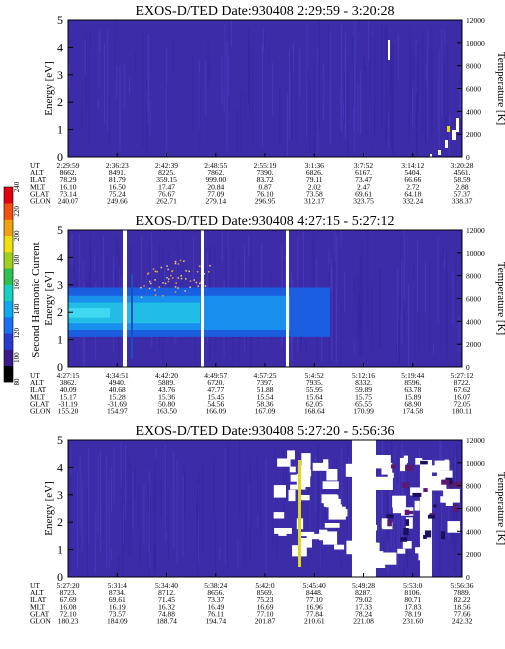 The width and height of the screenshot is (505, 649). What do you see at coordinates (60, 577) in the screenshot?
I see `y-tick-label: 0` at bounding box center [60, 577].